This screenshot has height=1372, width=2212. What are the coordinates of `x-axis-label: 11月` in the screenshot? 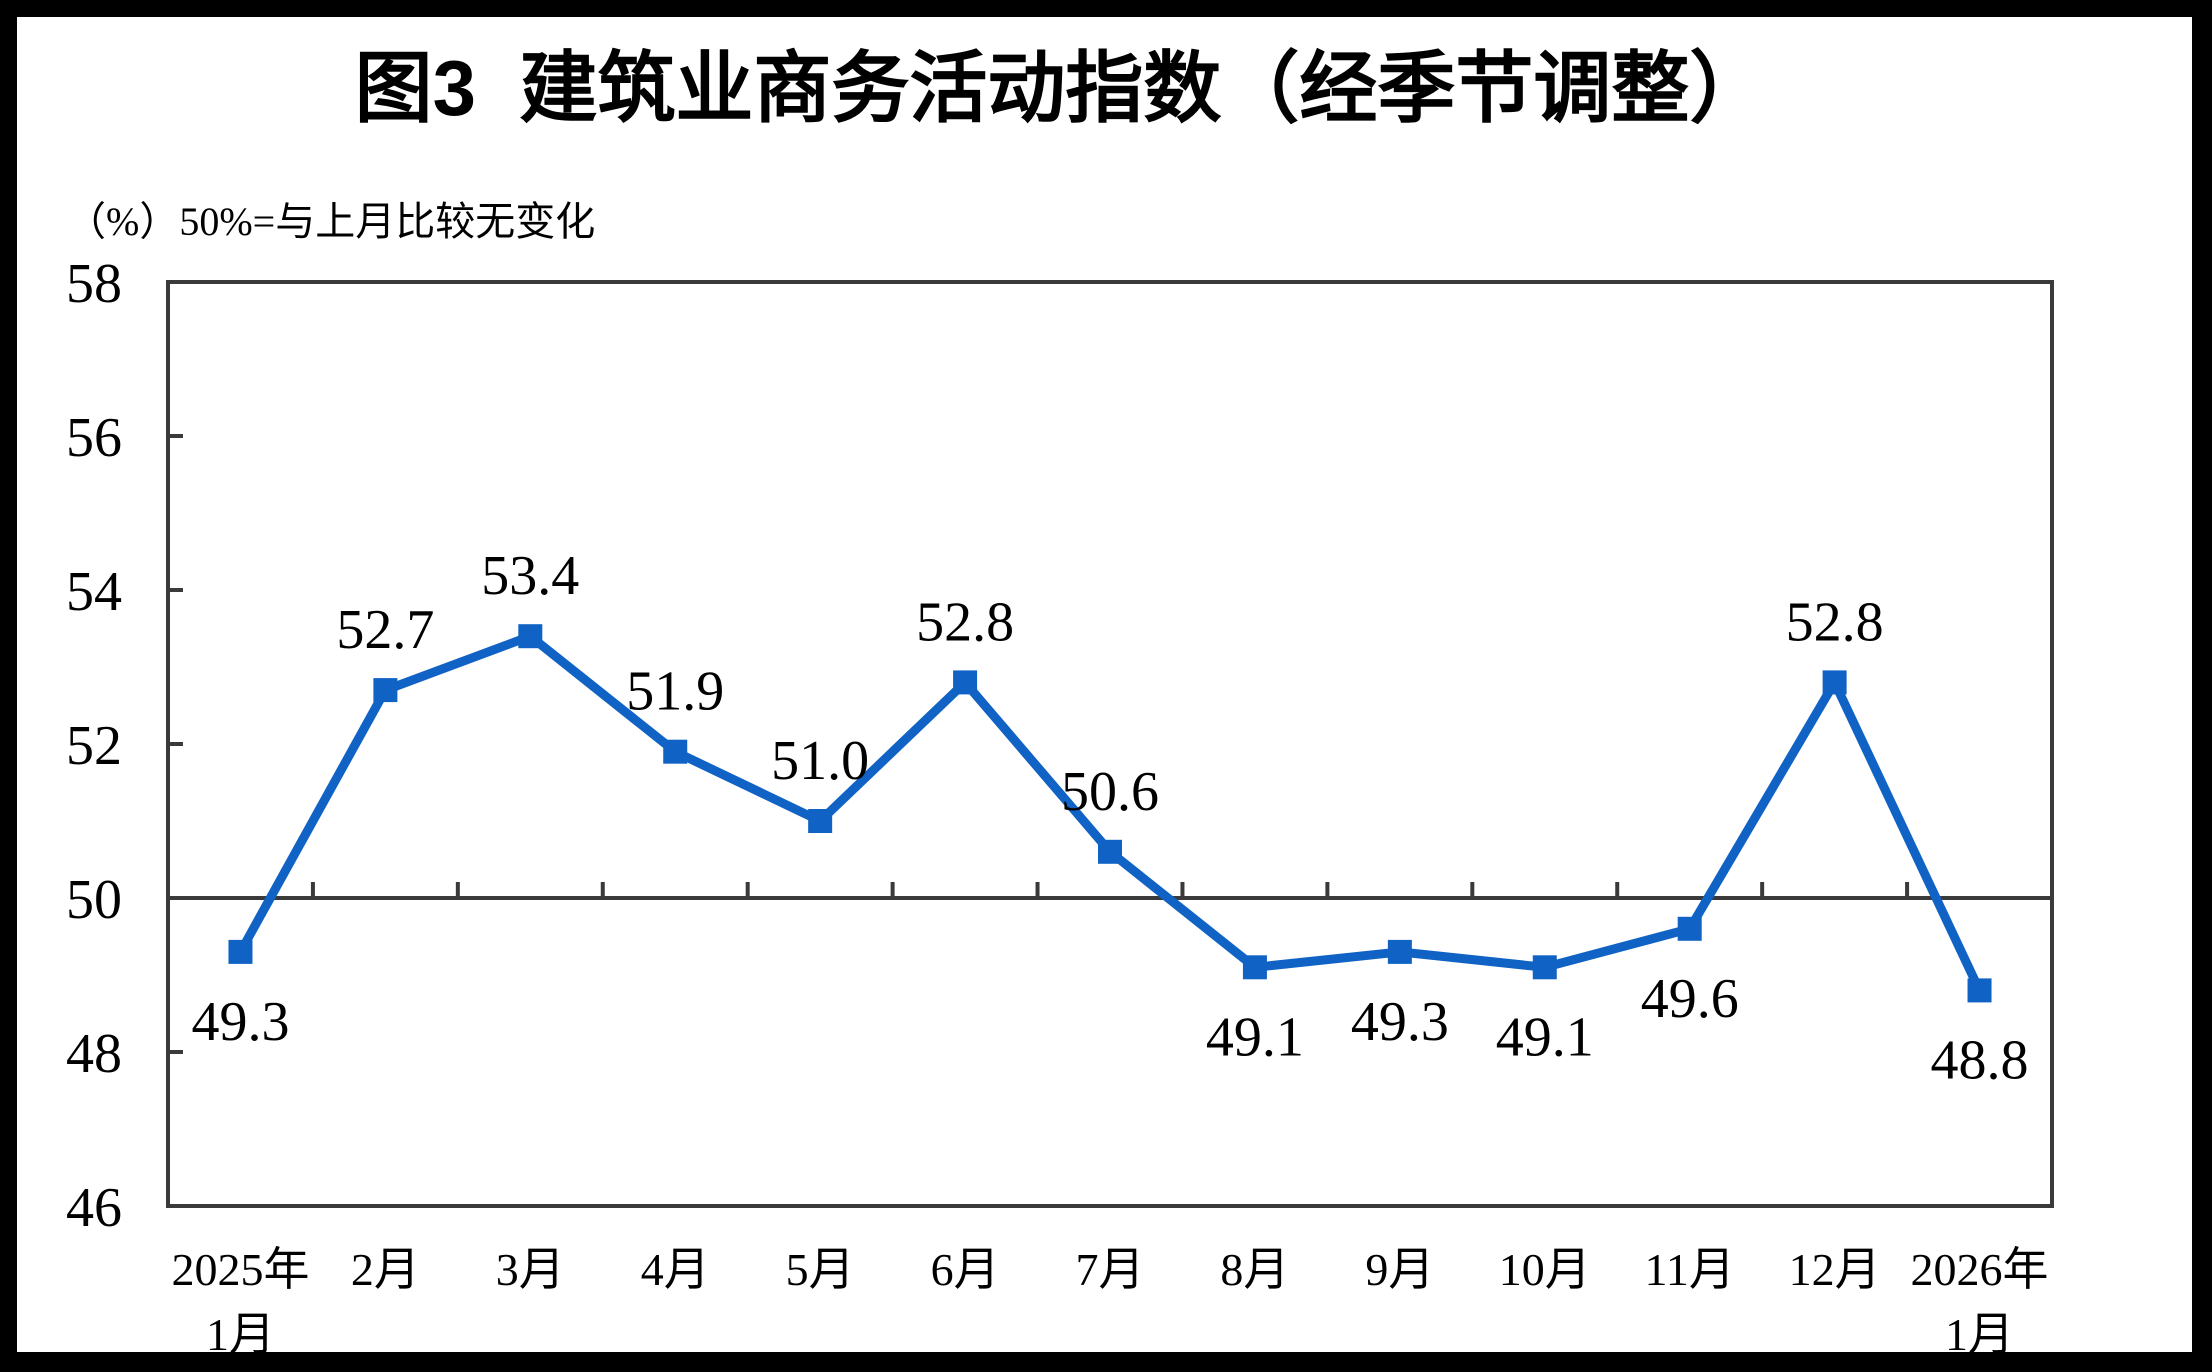 It's located at (1690, 1269).